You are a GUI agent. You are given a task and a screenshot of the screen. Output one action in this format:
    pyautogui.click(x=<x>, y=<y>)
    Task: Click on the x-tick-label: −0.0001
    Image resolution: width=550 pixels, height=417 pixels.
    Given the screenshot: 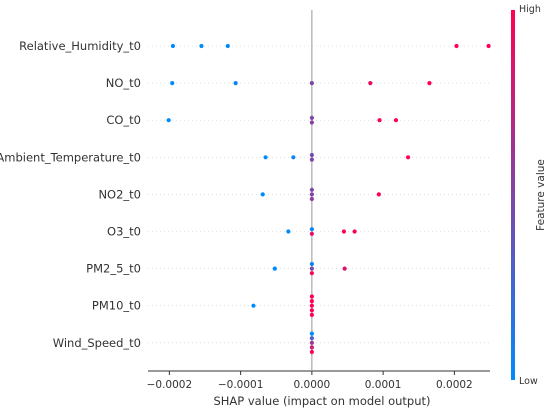 What is the action you would take?
    pyautogui.click(x=241, y=385)
    